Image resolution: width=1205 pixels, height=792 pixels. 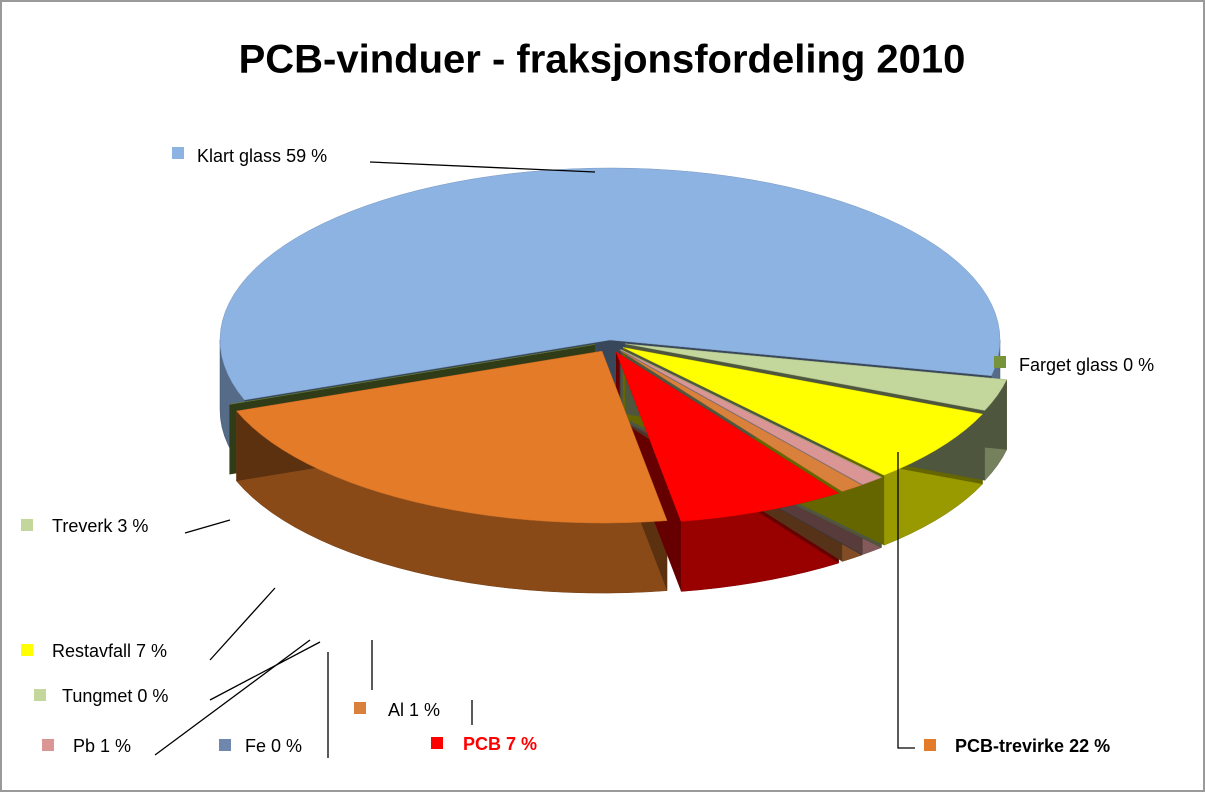 I want to click on data-label: PCB 7 %, so click(x=500, y=744).